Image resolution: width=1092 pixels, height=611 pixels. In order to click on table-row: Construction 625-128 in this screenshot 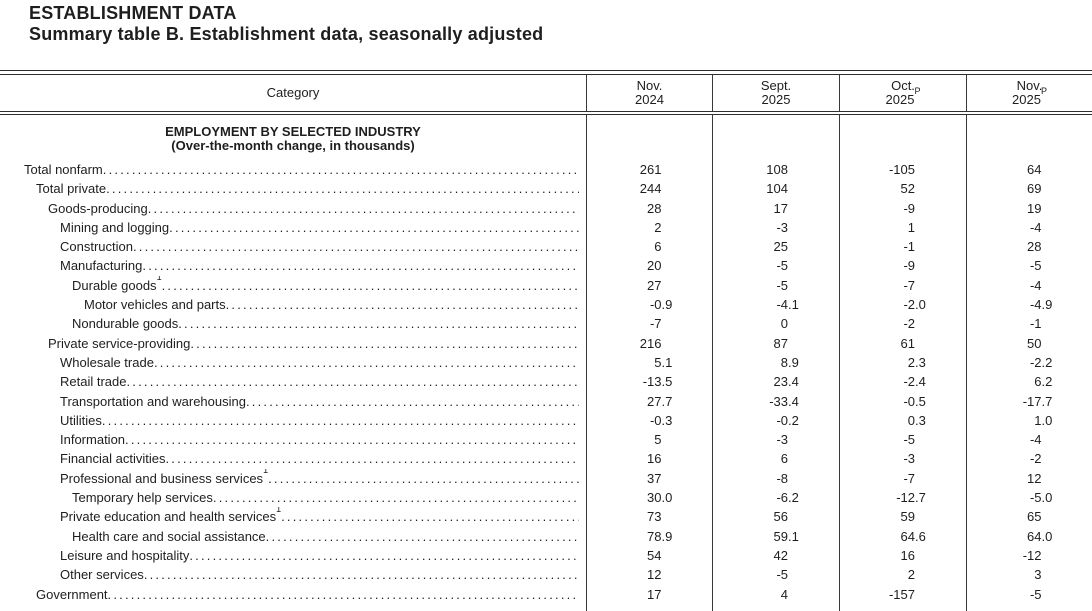, I will do `click(546, 247)`.